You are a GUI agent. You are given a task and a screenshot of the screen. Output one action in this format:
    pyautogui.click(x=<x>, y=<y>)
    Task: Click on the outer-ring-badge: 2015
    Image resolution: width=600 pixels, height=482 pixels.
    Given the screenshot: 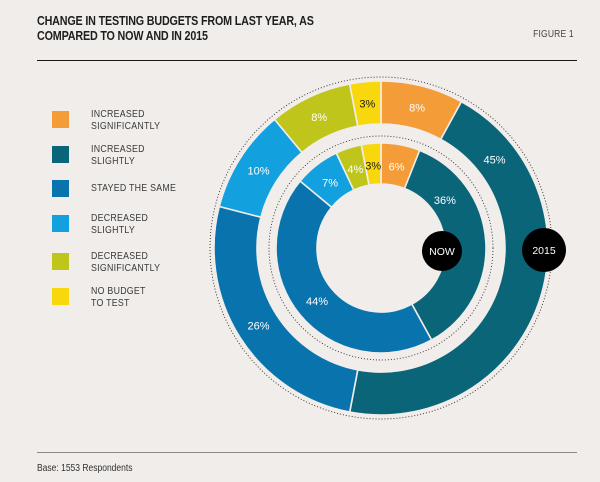 What is the action you would take?
    pyautogui.click(x=544, y=250)
    